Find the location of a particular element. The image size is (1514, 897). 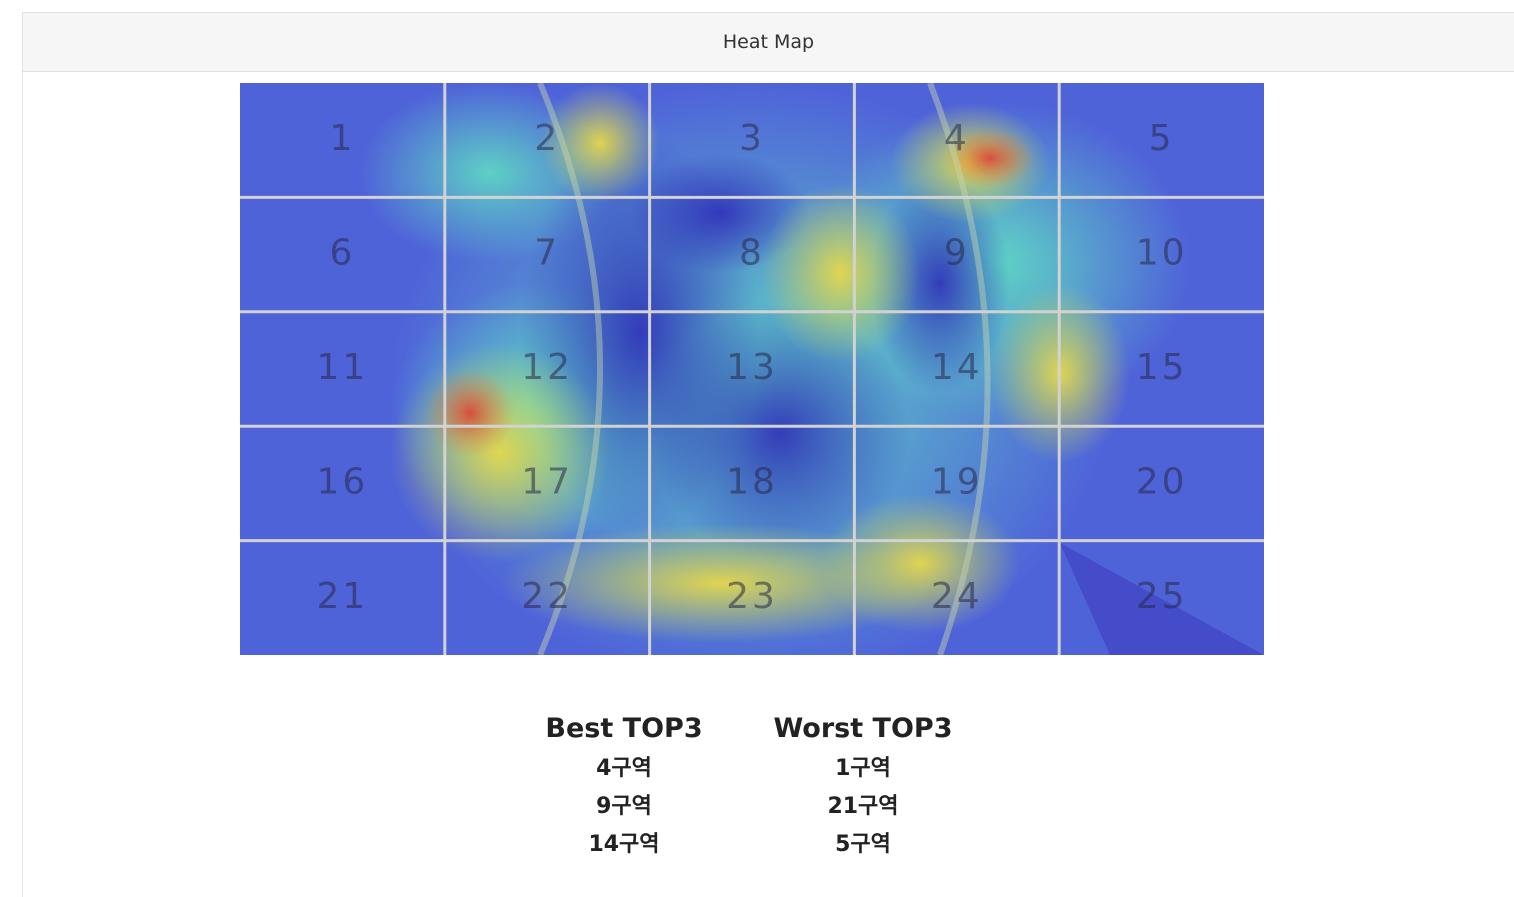

worst-item: 5구역 is located at coordinates (863, 844).